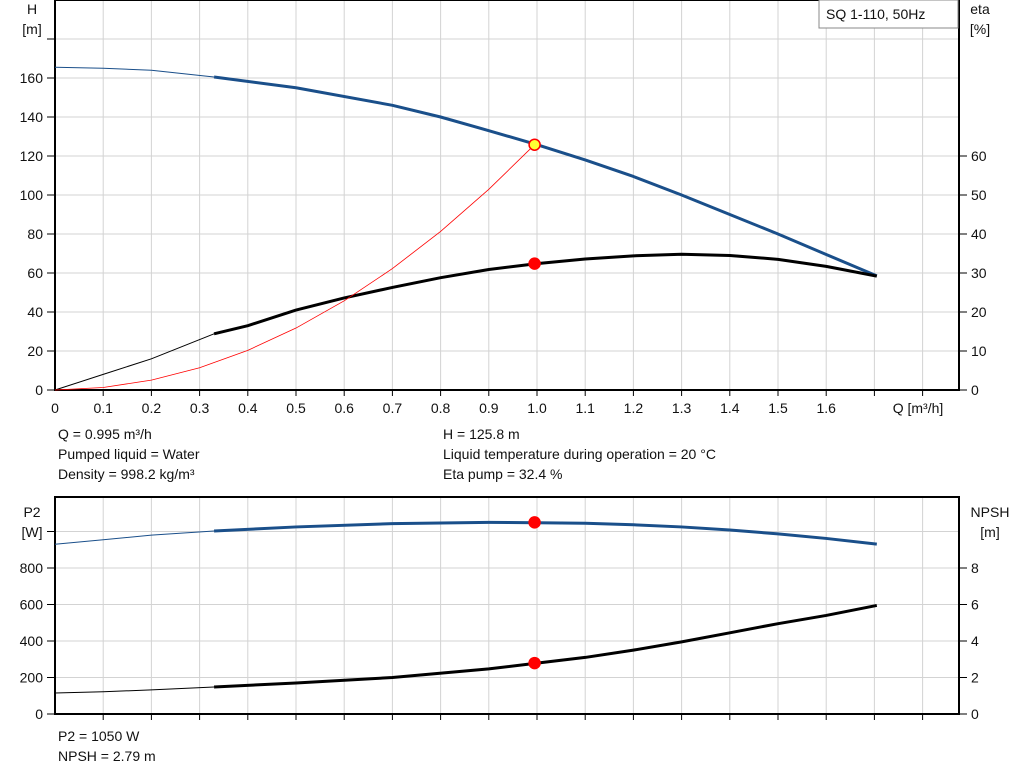  I want to click on y-tick-label-right: 50, so click(979, 195).